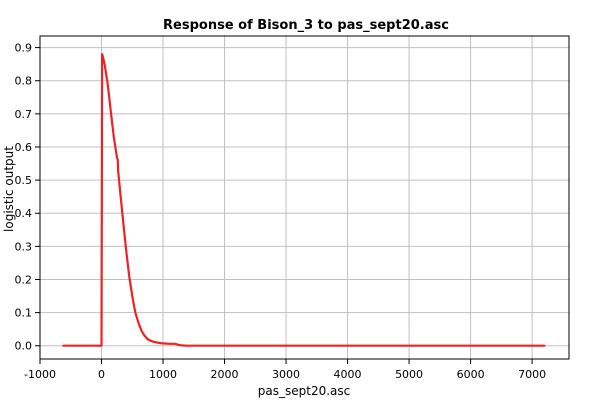 The image size is (600, 405). I want to click on x-tick-label: 2000, so click(225, 374).